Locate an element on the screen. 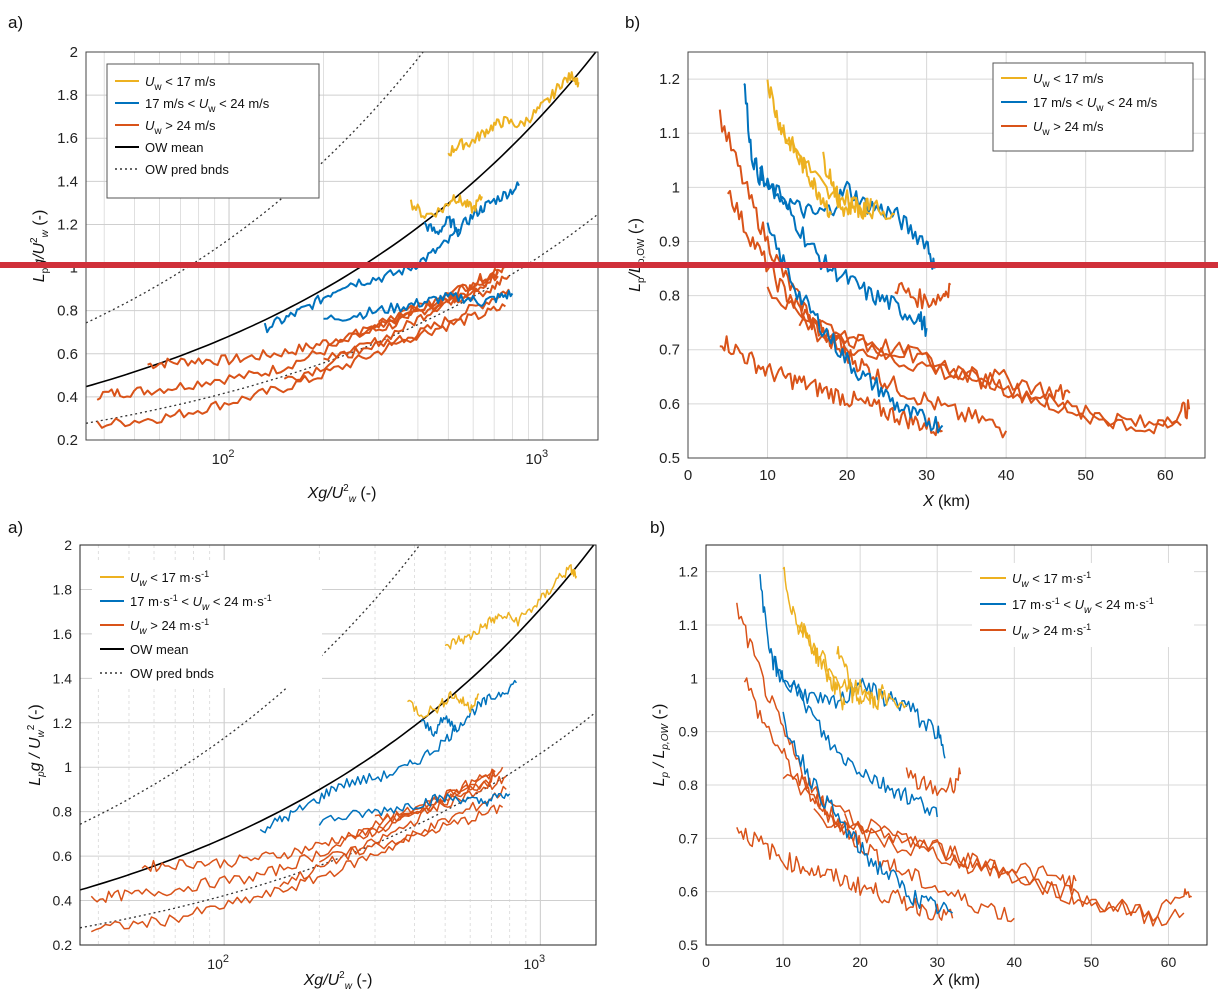 This screenshot has height=993, width=1218. legend-label-mid: 17 m·s-1 < Uw < 24 m·s-1 is located at coordinates (1083, 606).